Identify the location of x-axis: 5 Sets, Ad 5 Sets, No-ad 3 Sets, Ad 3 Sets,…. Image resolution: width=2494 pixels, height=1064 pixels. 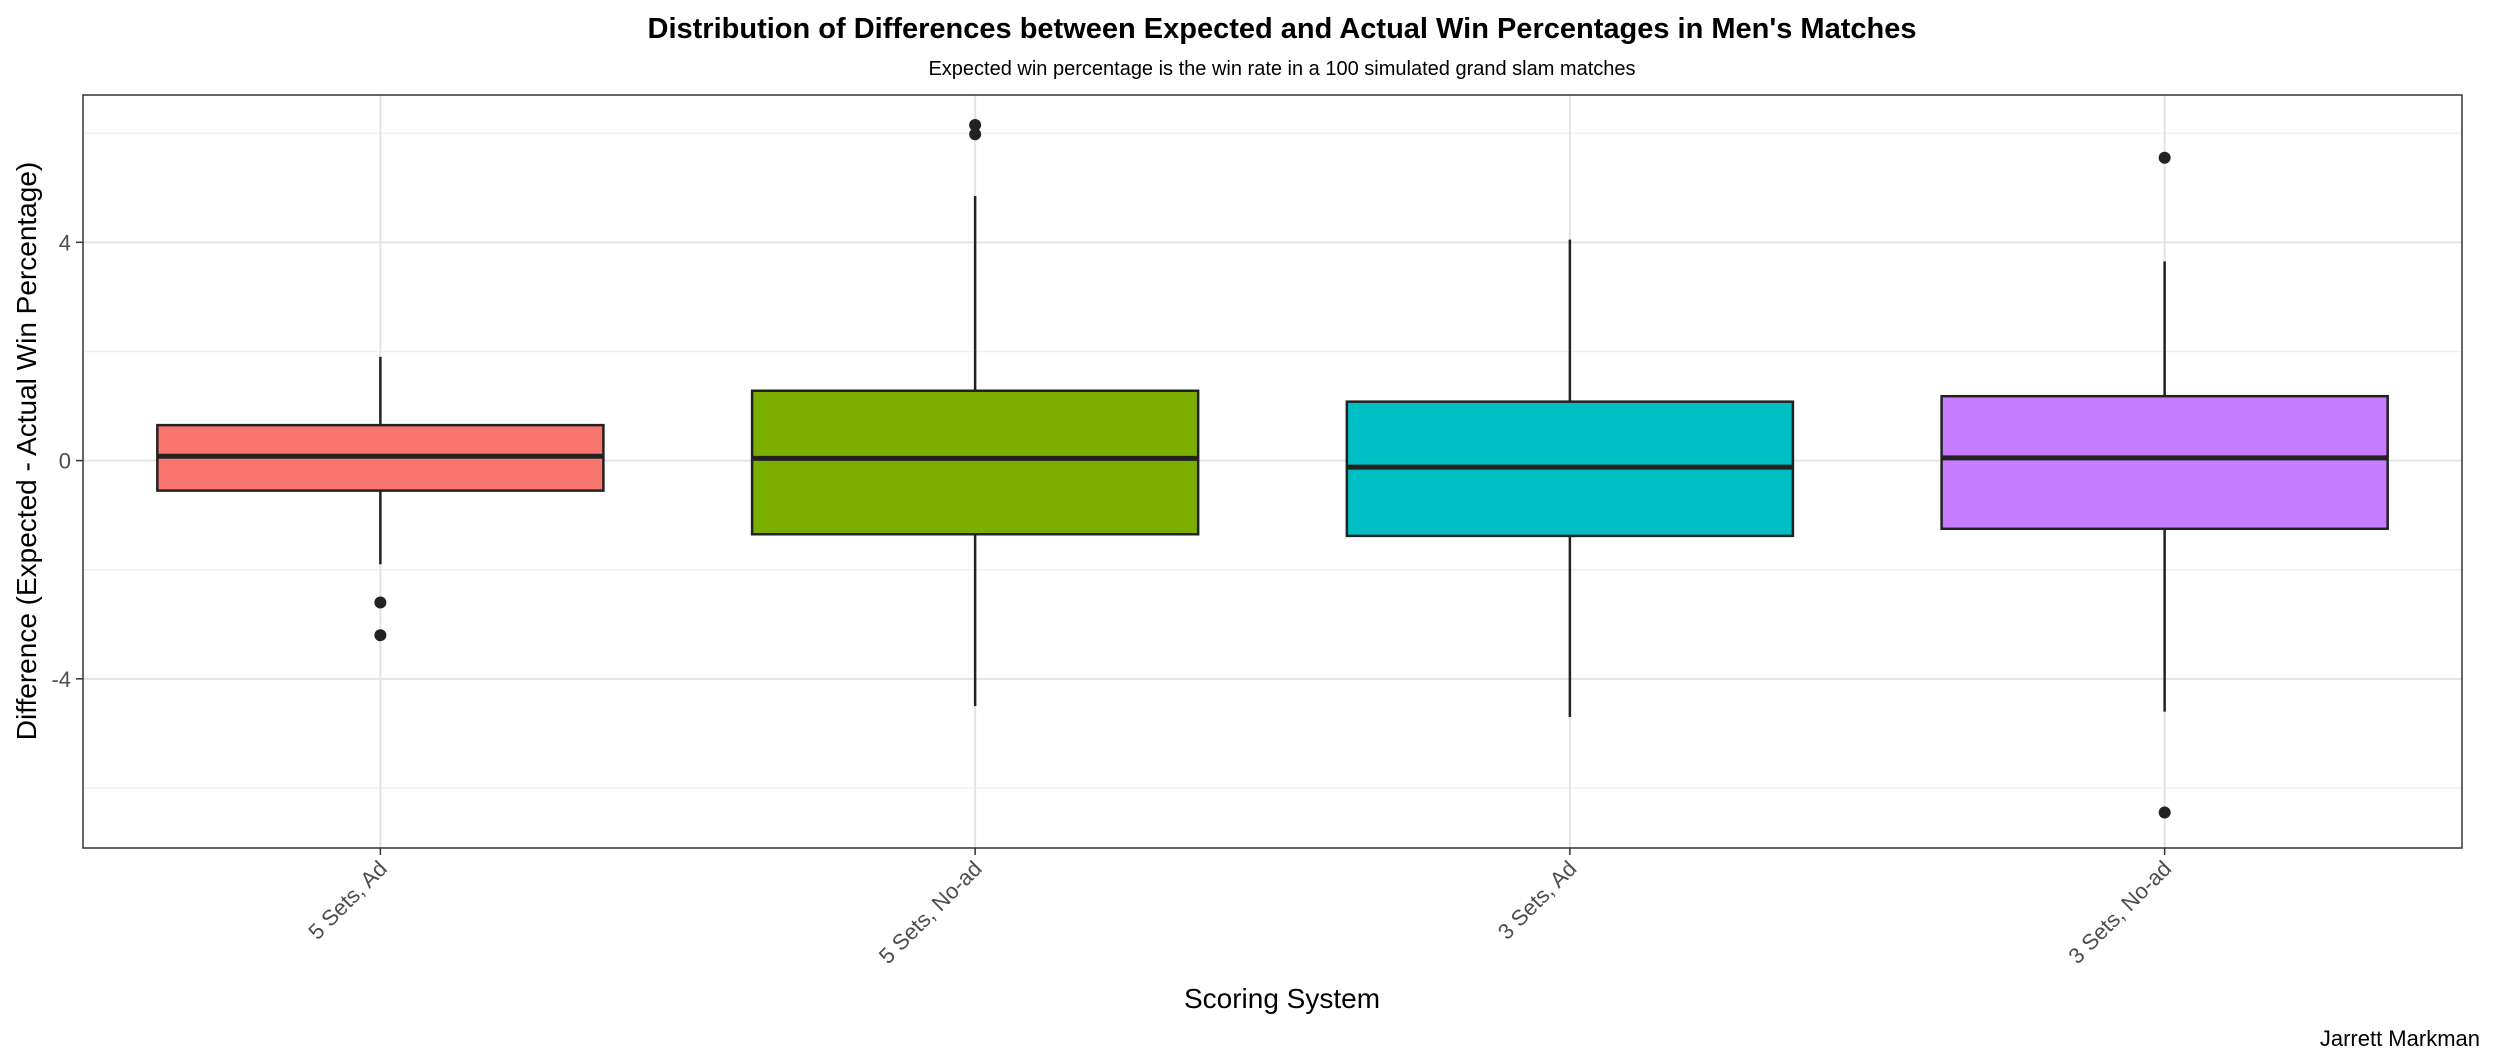
(1239, 908).